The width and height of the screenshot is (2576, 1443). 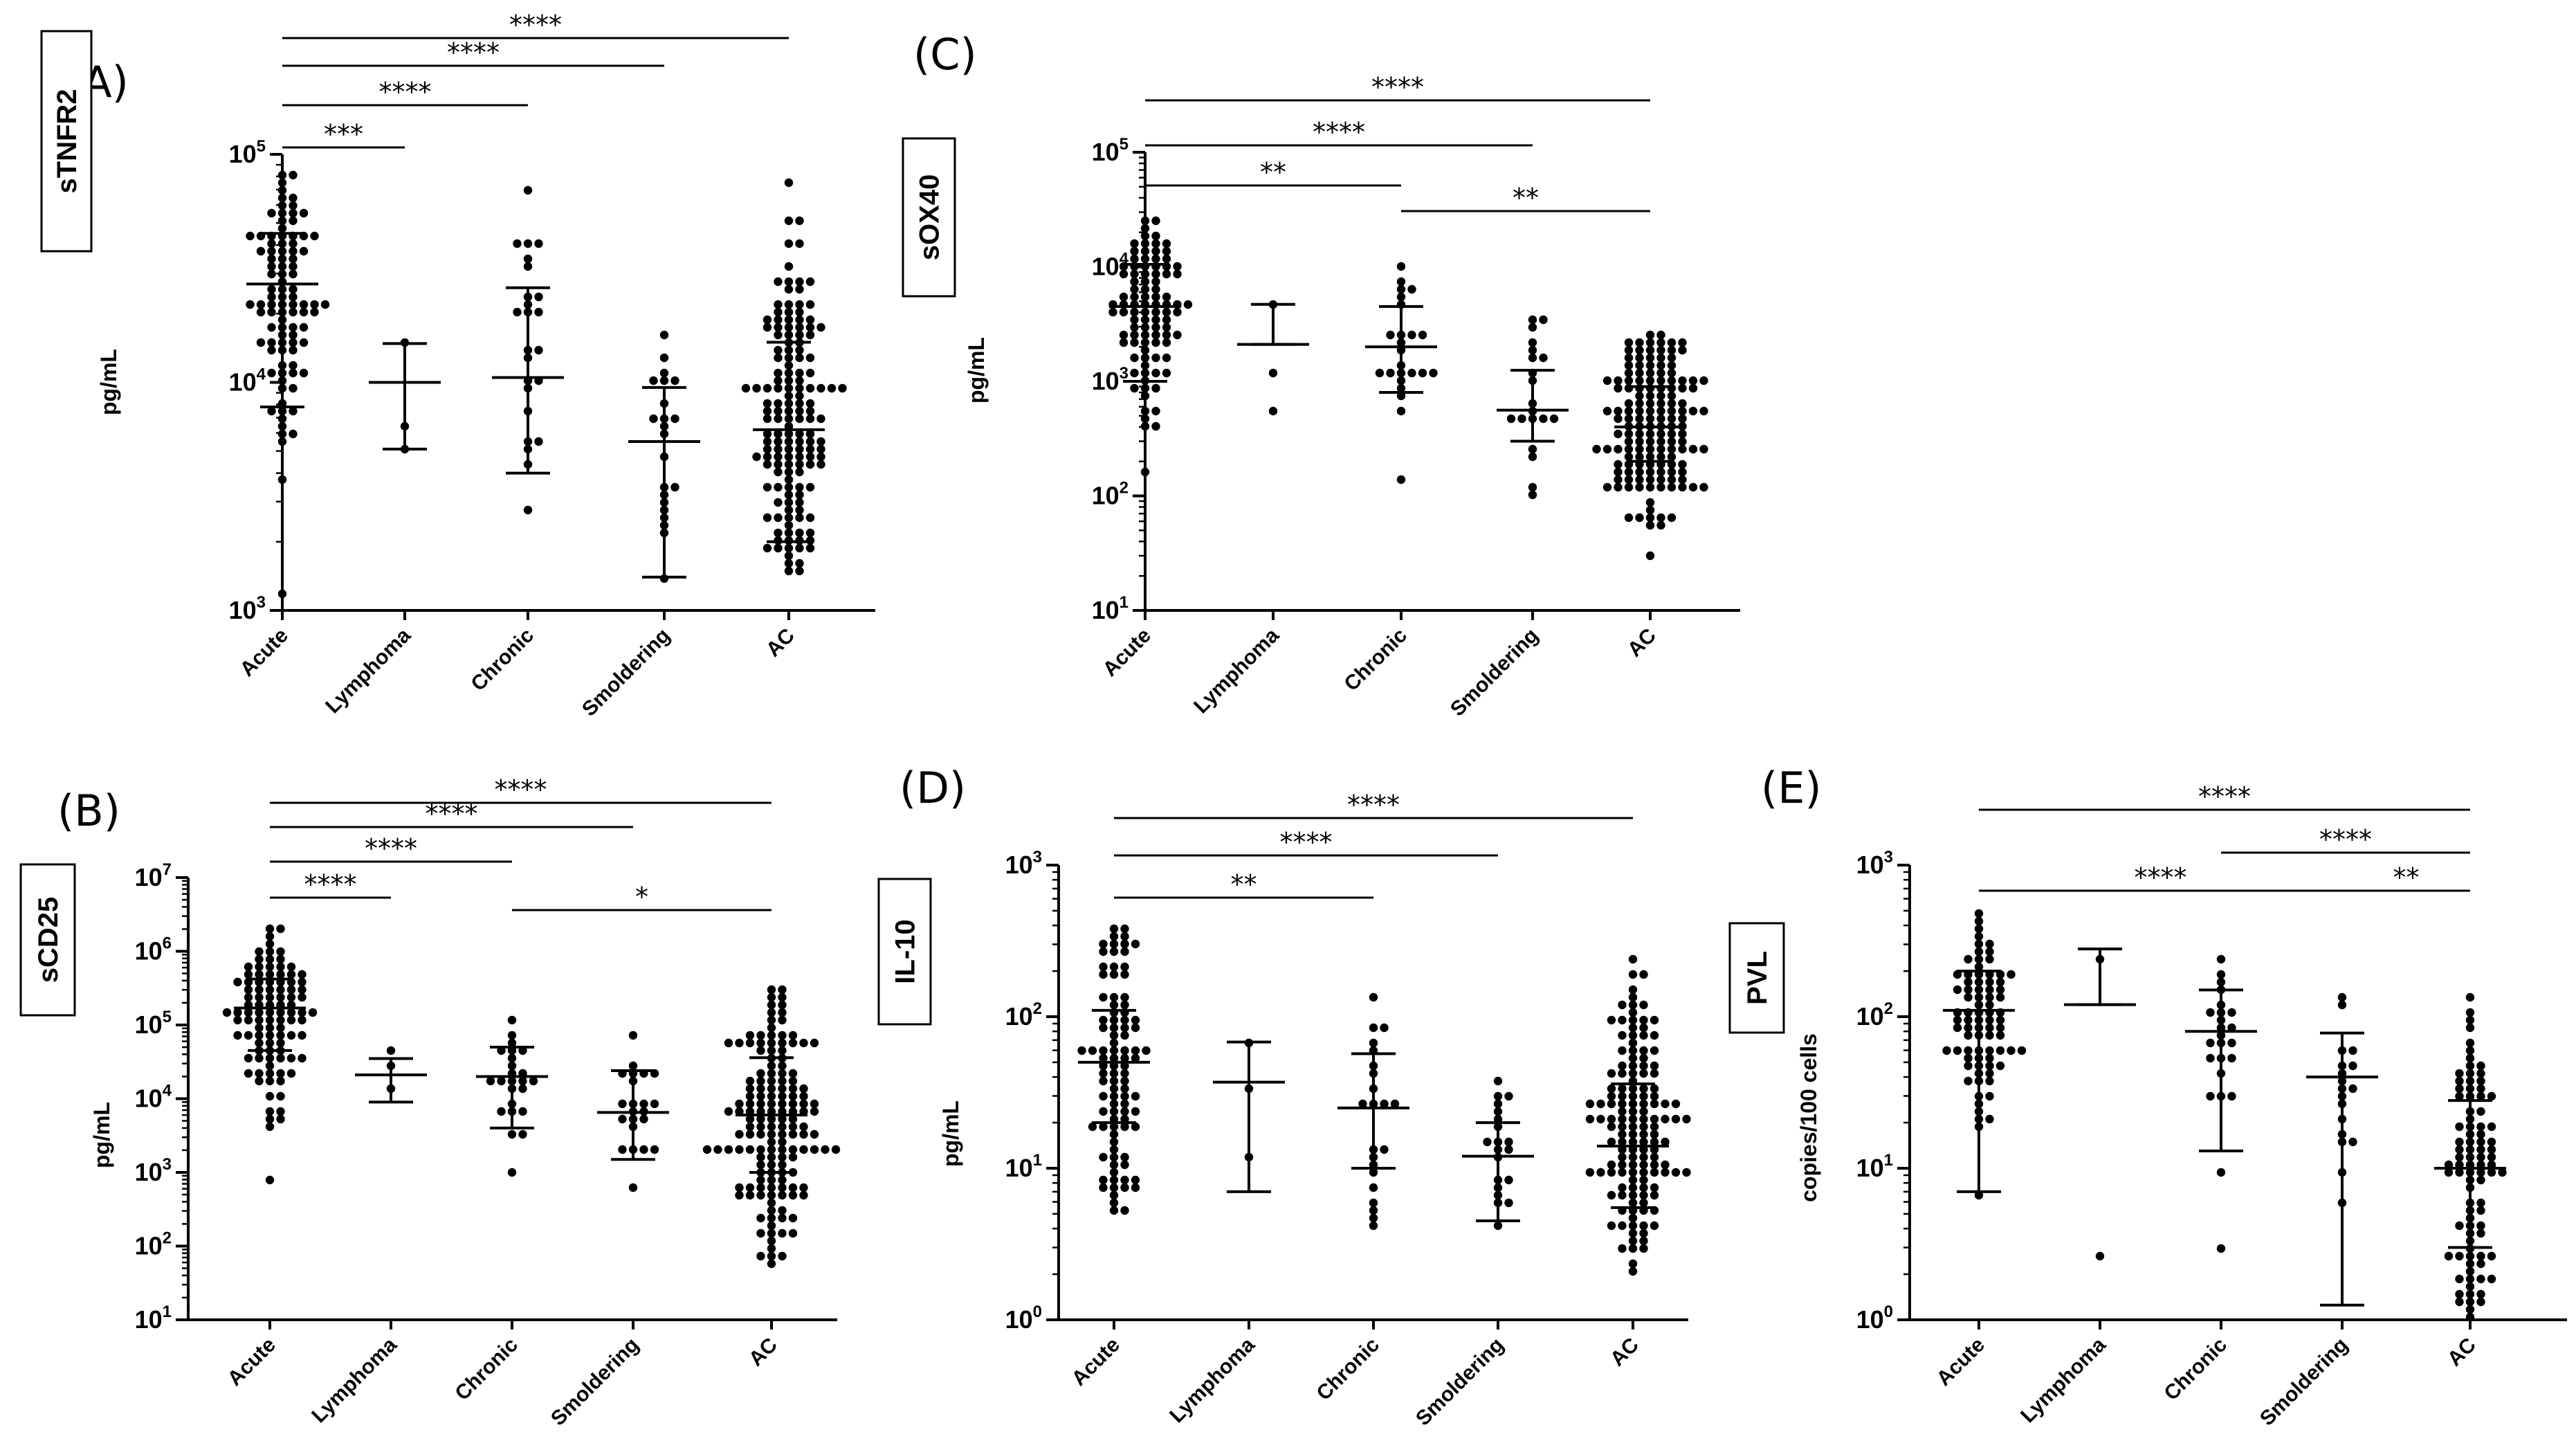 I want to click on y-tick-label: 10³, so click(x=1111, y=379).